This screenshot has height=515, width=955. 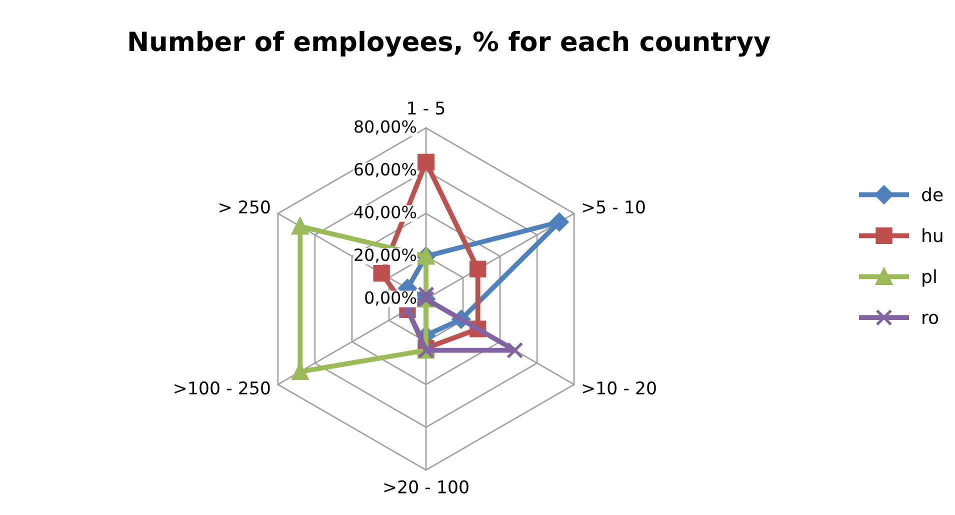 I want to click on legend-label: ro, so click(x=930, y=319).